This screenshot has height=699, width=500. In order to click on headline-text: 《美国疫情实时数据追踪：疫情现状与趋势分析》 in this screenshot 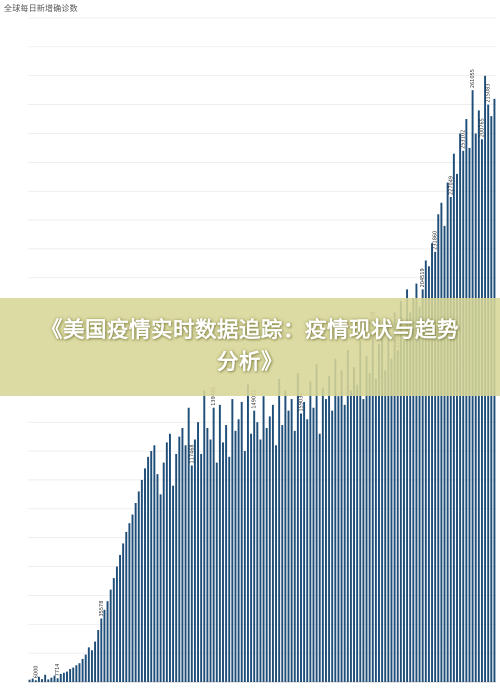, I will do `click(249, 346)`.